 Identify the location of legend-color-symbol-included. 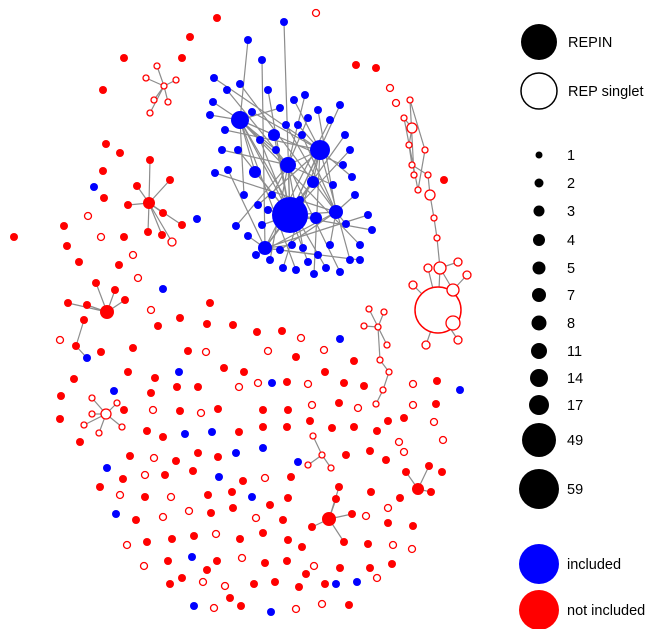
(539, 564).